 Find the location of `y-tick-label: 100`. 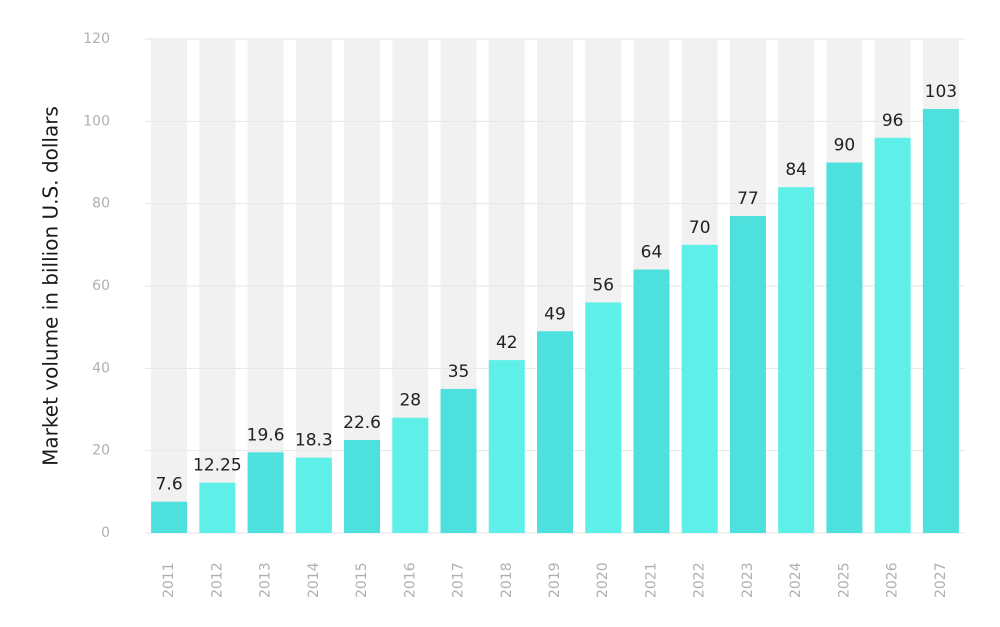

y-tick-label: 100 is located at coordinates (96, 121).